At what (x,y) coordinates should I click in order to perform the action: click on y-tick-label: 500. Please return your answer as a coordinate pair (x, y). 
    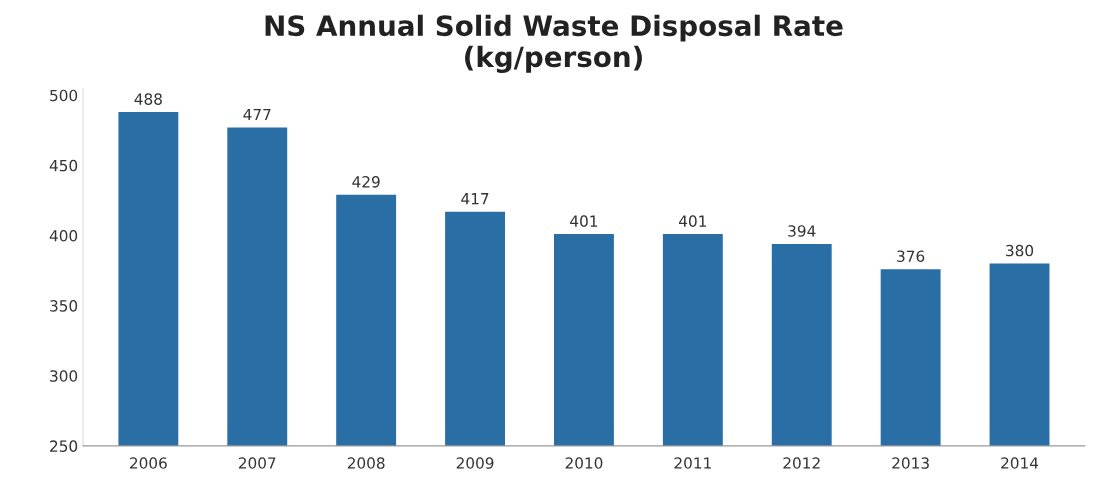
    Looking at the image, I should click on (64, 95).